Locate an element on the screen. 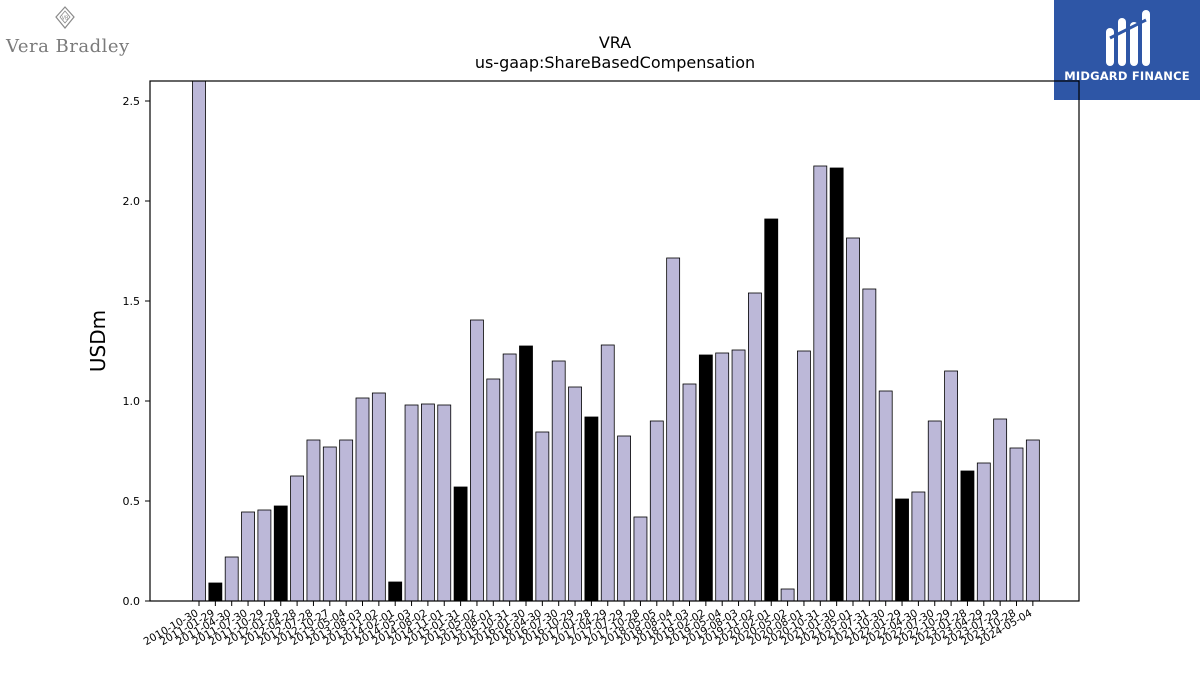  y-tick-label: 0.5 is located at coordinates (132, 501).